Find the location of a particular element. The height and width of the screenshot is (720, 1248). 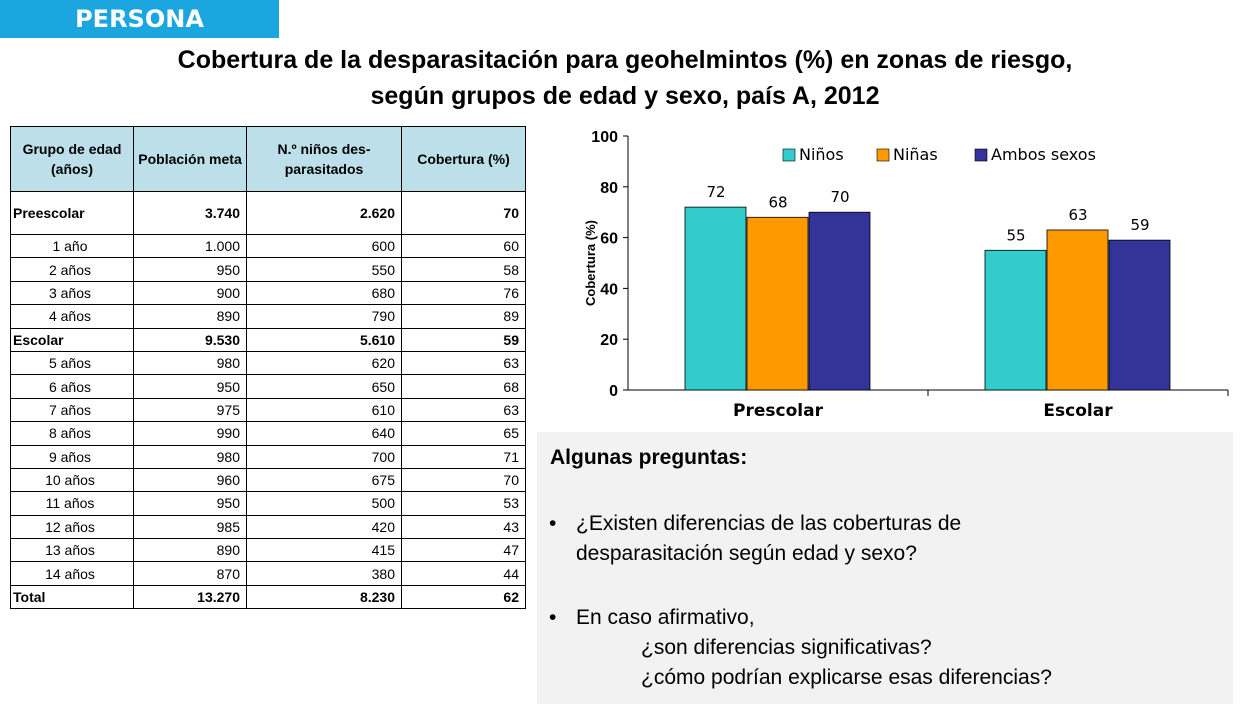

cell-coverage: 60 is located at coordinates (463, 246).